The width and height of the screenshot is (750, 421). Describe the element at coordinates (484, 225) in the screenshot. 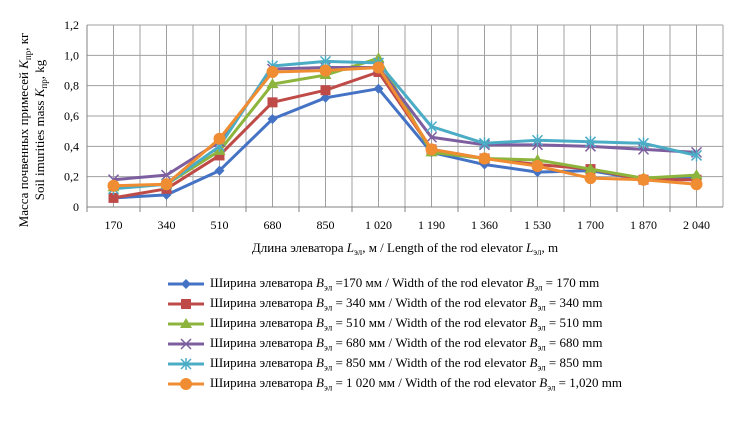

I see `x-tick-label: 1 360` at that location.